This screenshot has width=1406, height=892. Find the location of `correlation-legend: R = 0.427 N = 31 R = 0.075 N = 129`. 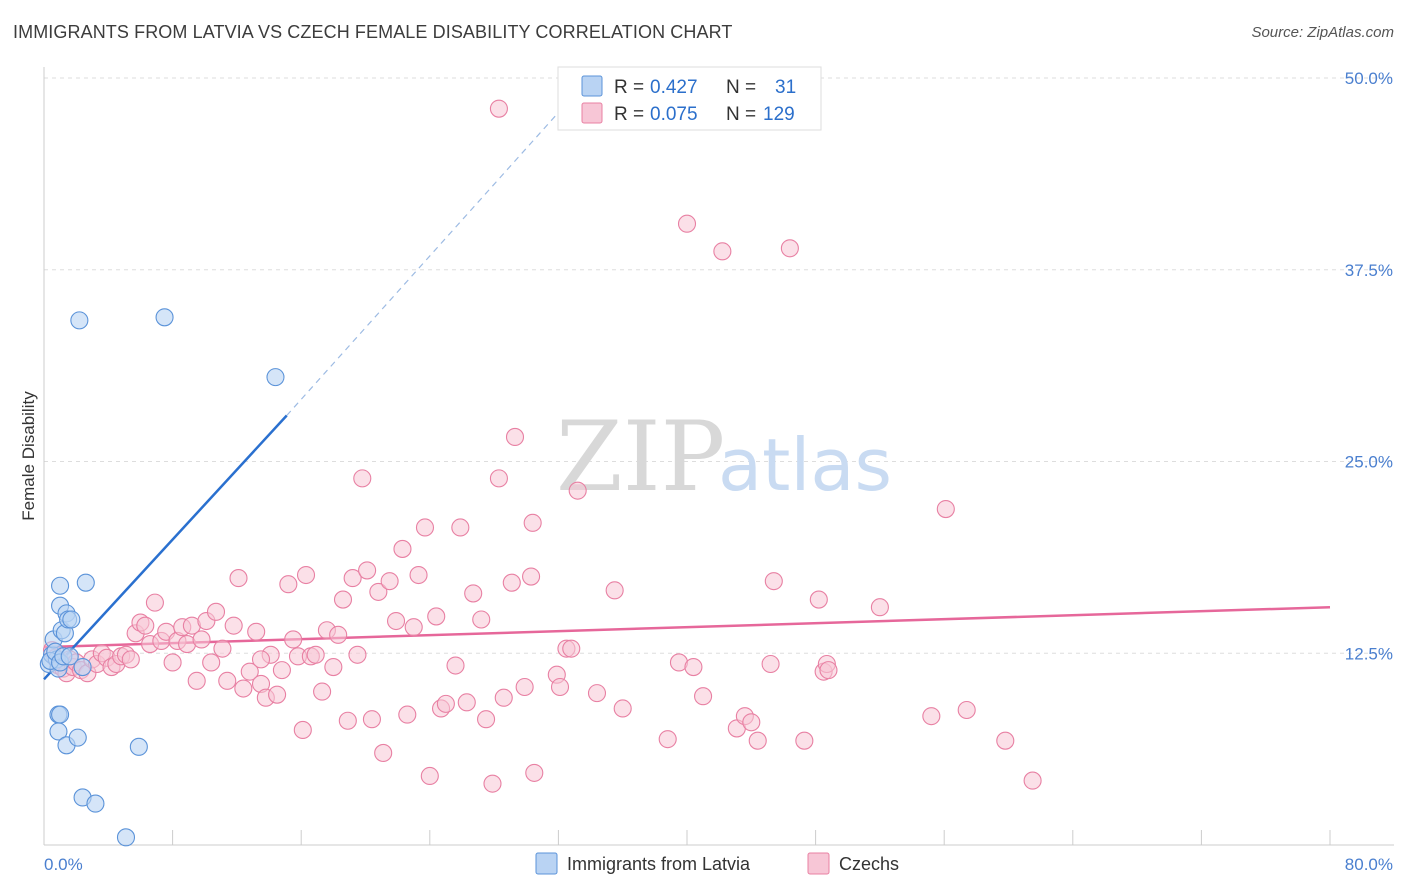

correlation-legend: R = 0.427 N = 31 R = 0.075 N = 129 is located at coordinates (689, 98).